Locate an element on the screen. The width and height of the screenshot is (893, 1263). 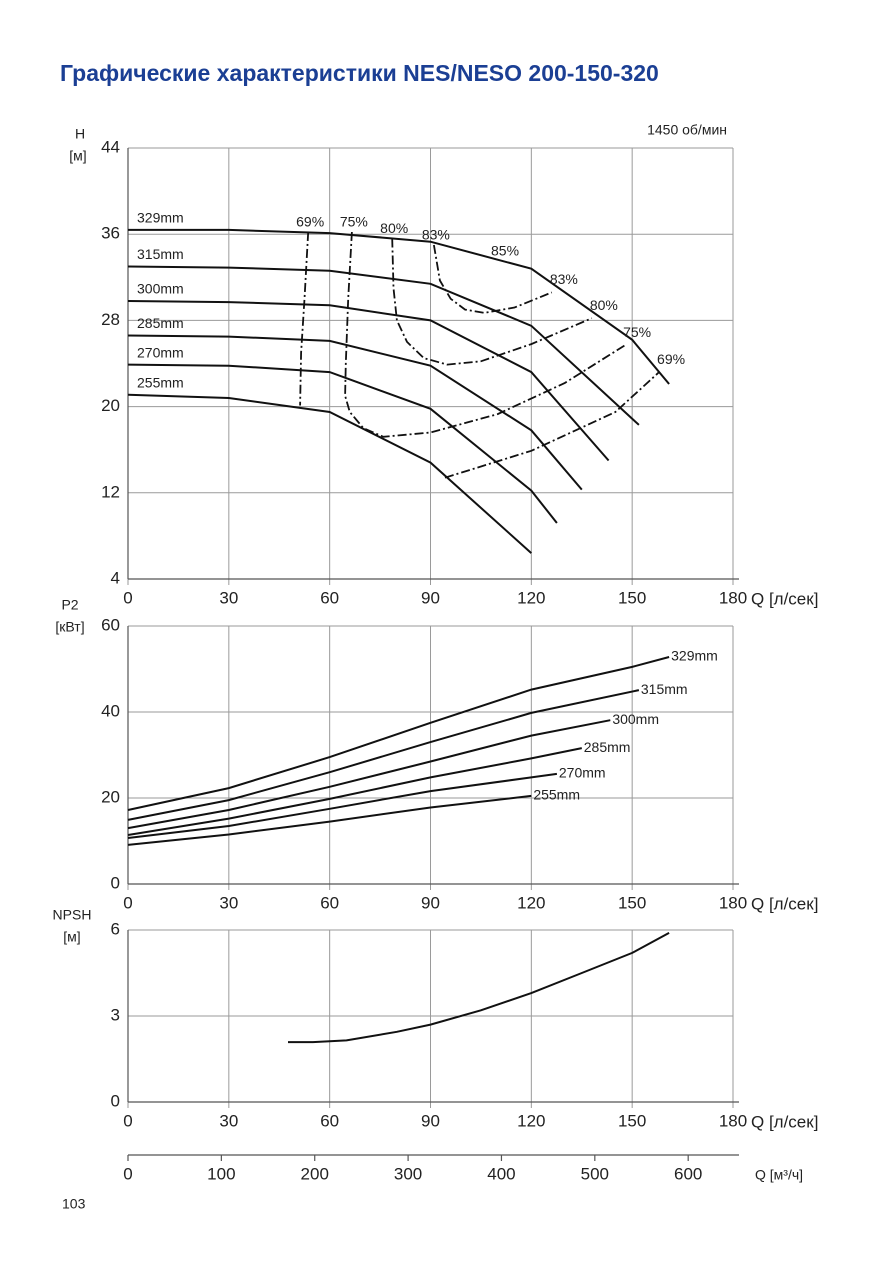
y-tick-label: 6 is located at coordinates (115, 928).